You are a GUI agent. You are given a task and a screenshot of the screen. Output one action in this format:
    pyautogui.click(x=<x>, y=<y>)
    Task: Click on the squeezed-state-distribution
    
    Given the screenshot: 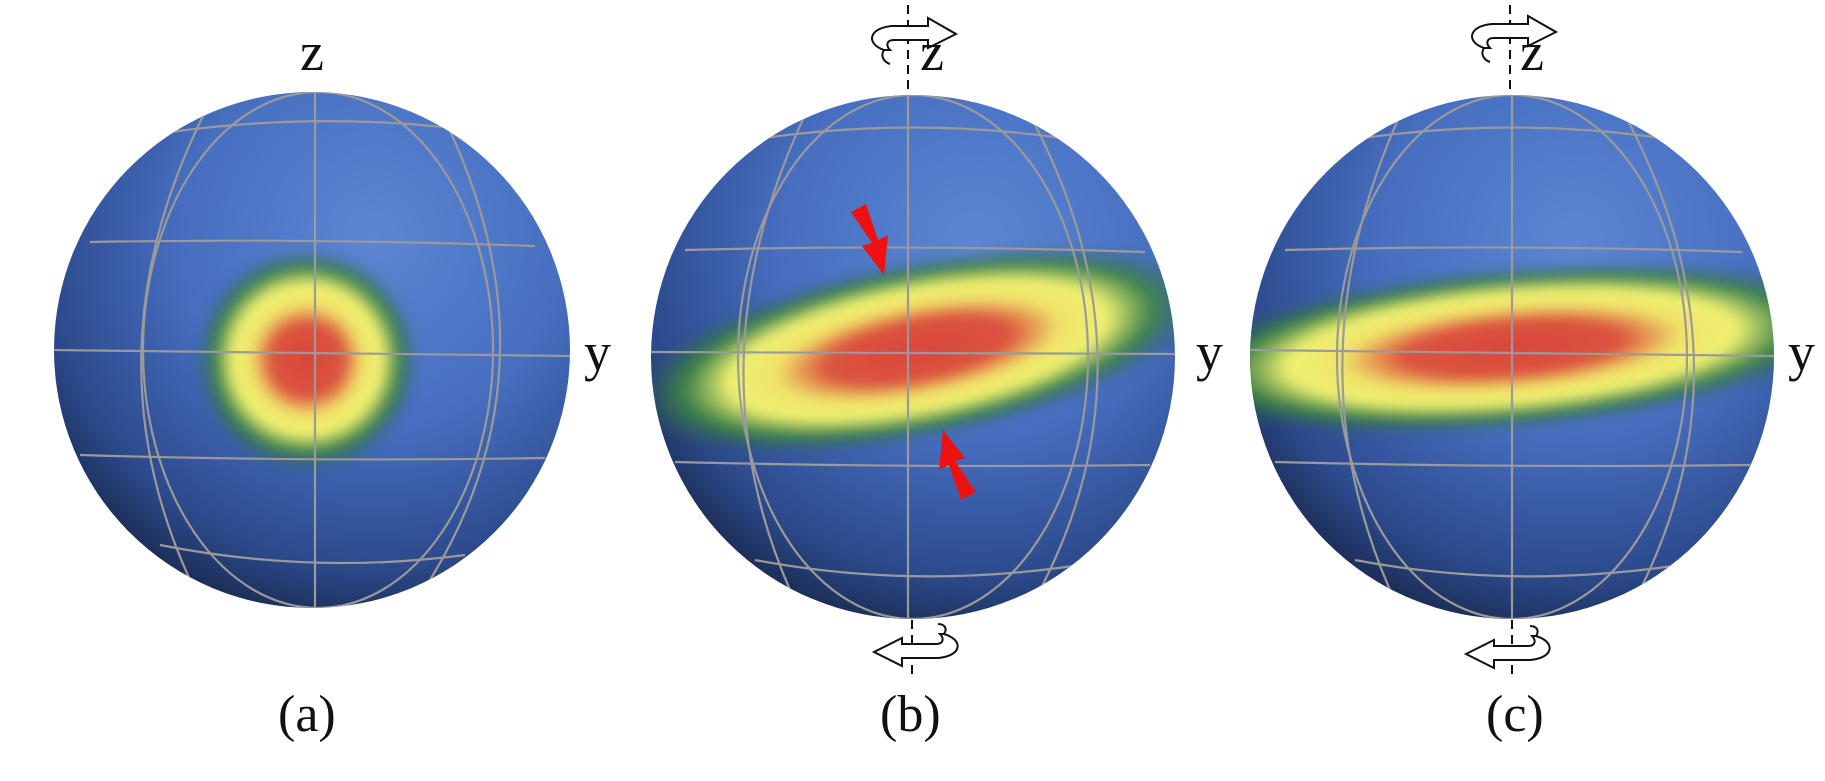 What is the action you would take?
    pyautogui.click(x=913, y=350)
    